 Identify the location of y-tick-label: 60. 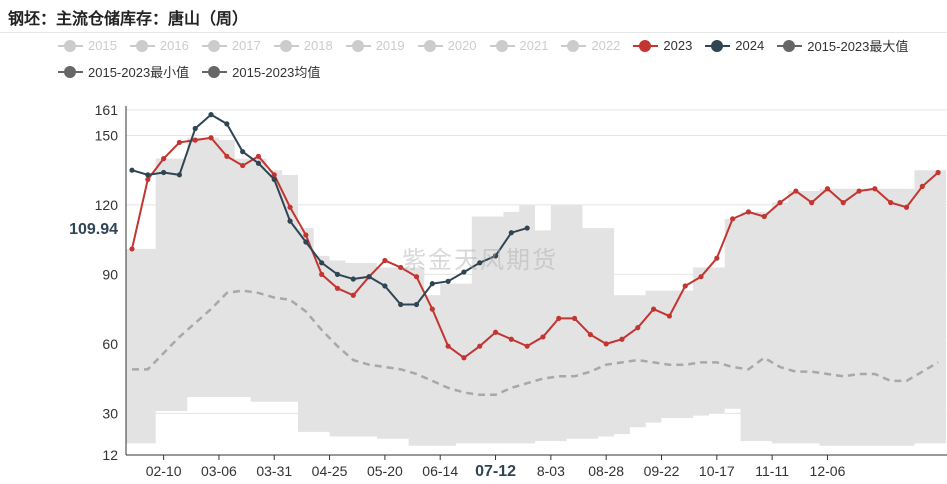
(110, 344).